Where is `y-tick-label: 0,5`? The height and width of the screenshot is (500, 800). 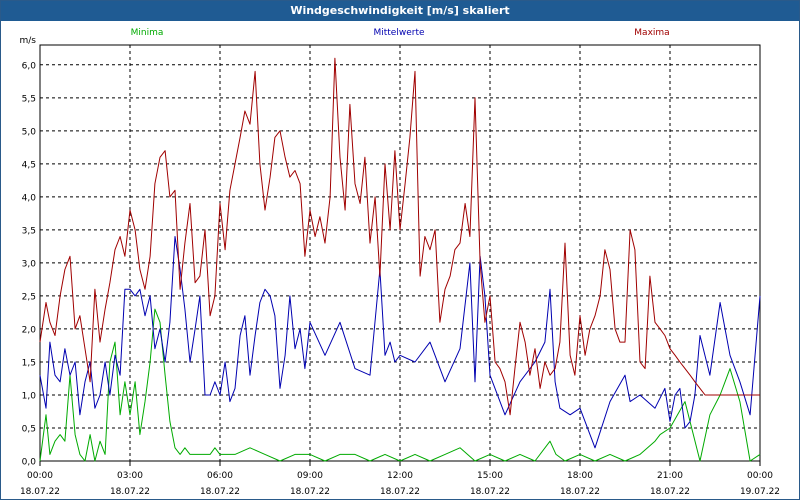 y-tick-label: 0,5 is located at coordinates (29, 429).